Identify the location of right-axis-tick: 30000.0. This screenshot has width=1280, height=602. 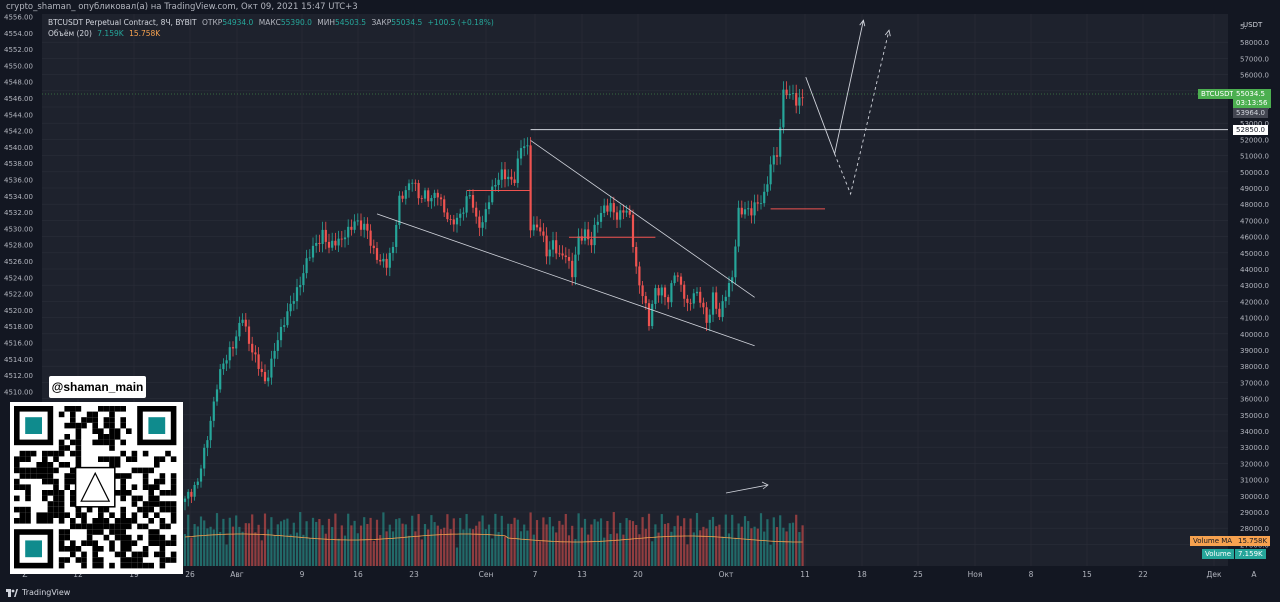
(1254, 497).